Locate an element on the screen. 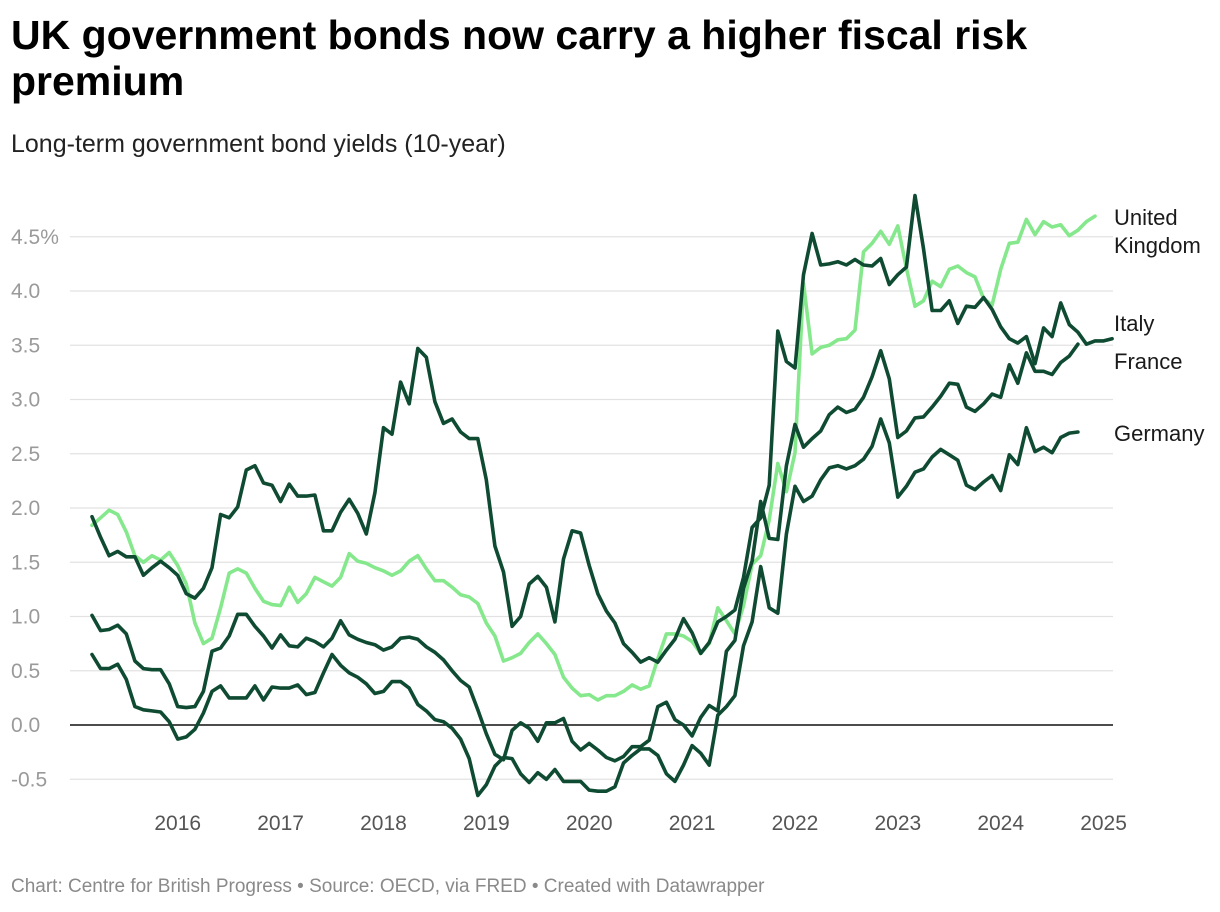 This screenshot has height=912, width=1220. series-labels: United Kingdom Italy France Germany is located at coordinates (1159, 325).